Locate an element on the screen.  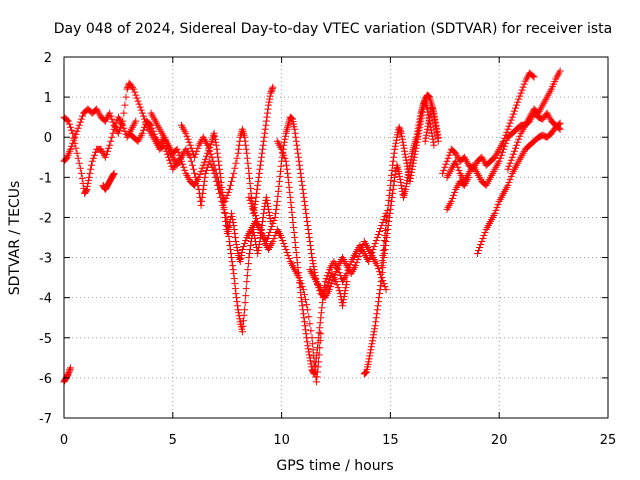
x-tick-label: 0 is located at coordinates (64, 440).